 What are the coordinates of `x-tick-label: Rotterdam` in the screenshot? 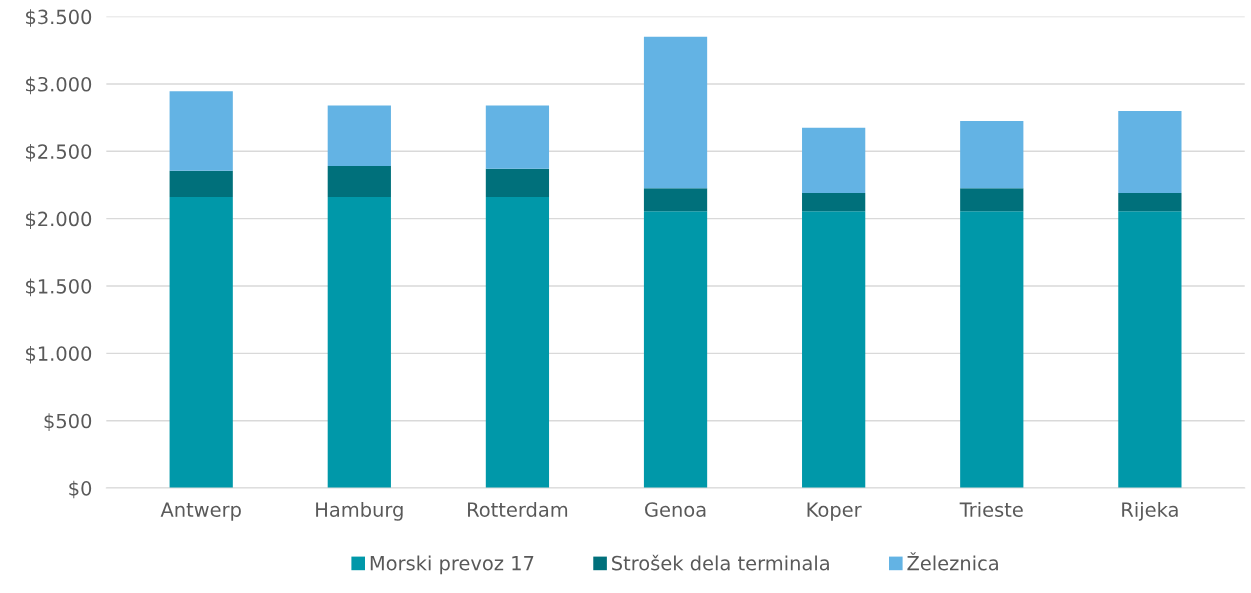 It's located at (518, 509).